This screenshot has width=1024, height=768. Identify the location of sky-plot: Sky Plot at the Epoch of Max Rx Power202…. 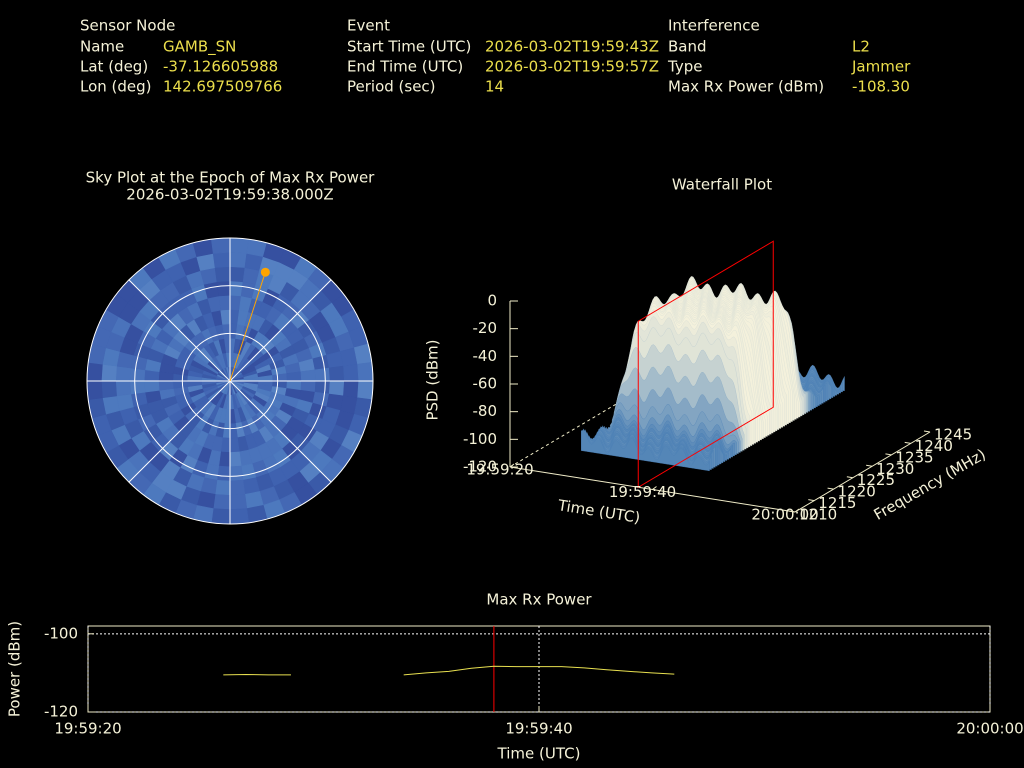
(231, 347).